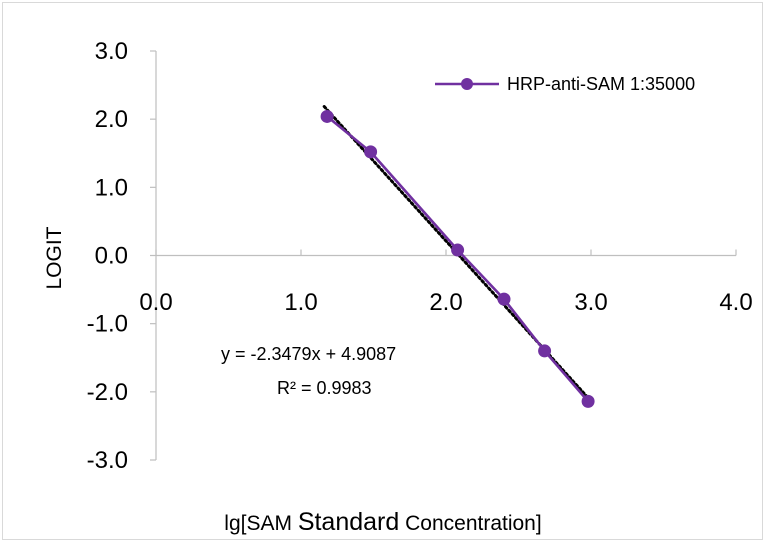 Image resolution: width=767 pixels, height=544 pixels. Describe the element at coordinates (261, 523) in the screenshot. I see `x-axis-title-part-1: lg[SAM` at that location.